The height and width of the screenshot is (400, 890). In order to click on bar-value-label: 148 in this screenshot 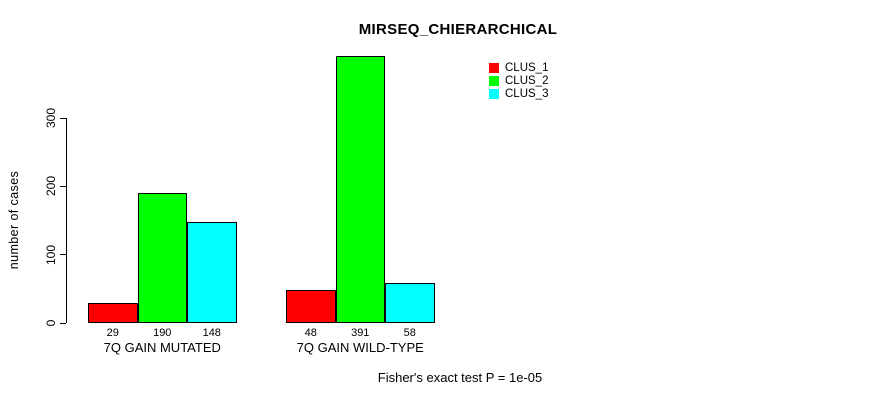, I will do `click(211, 333)`.